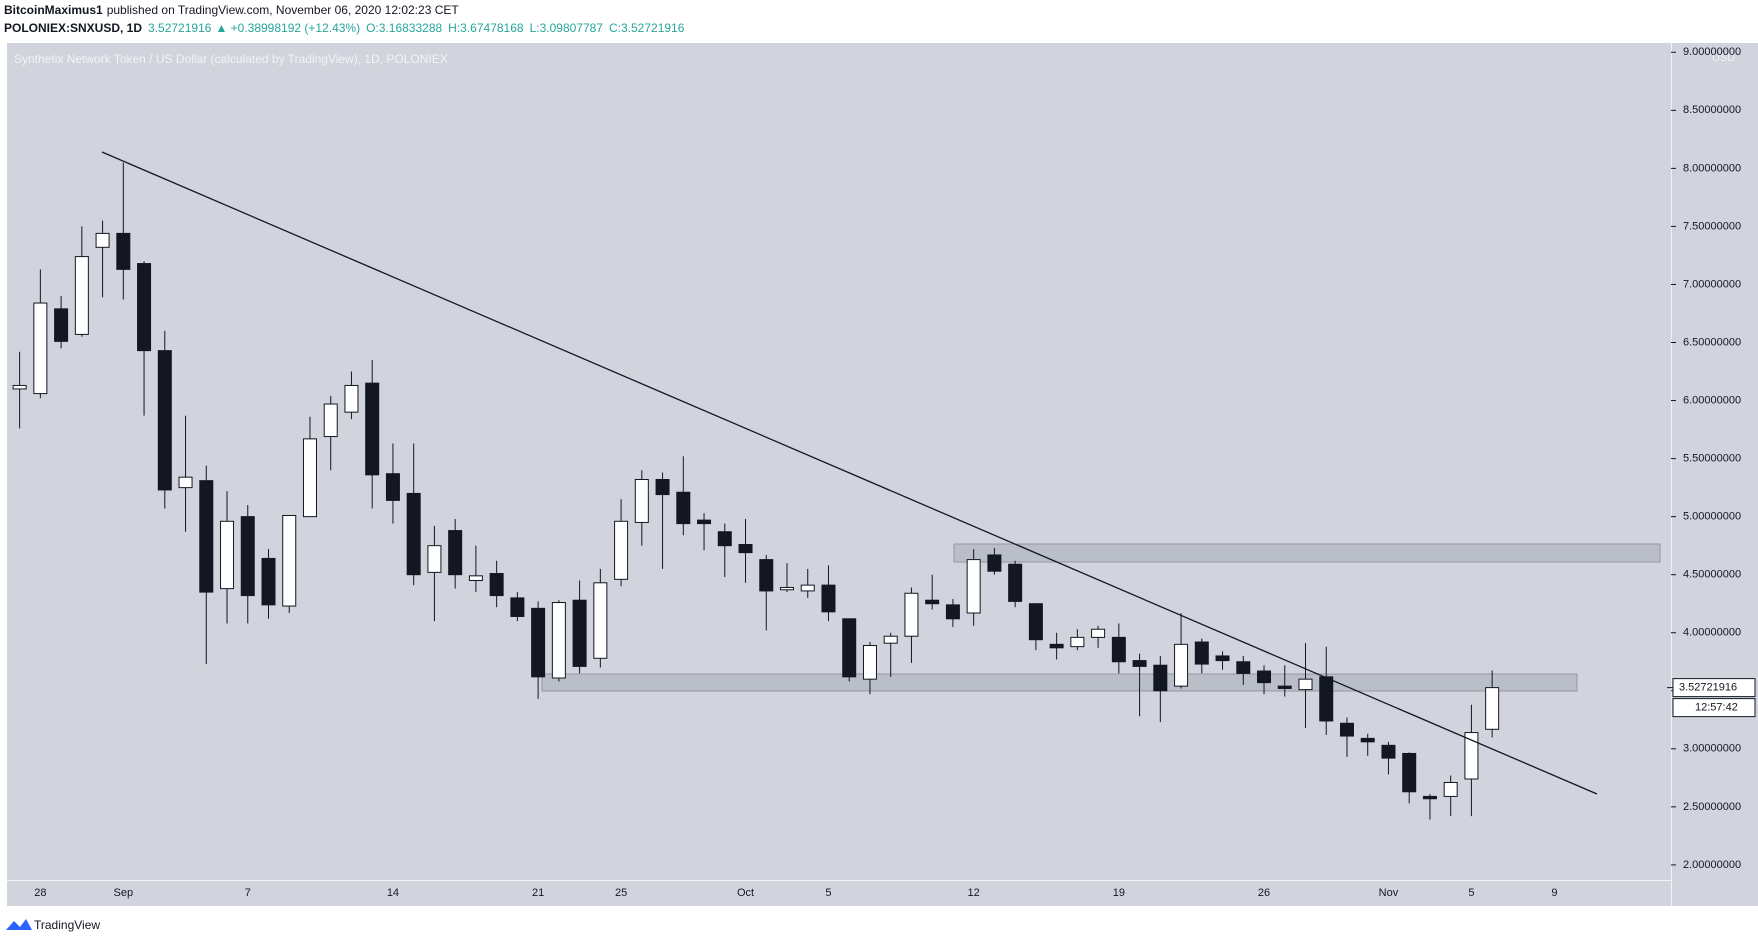  I want to click on support-zone, so click(1059, 682).